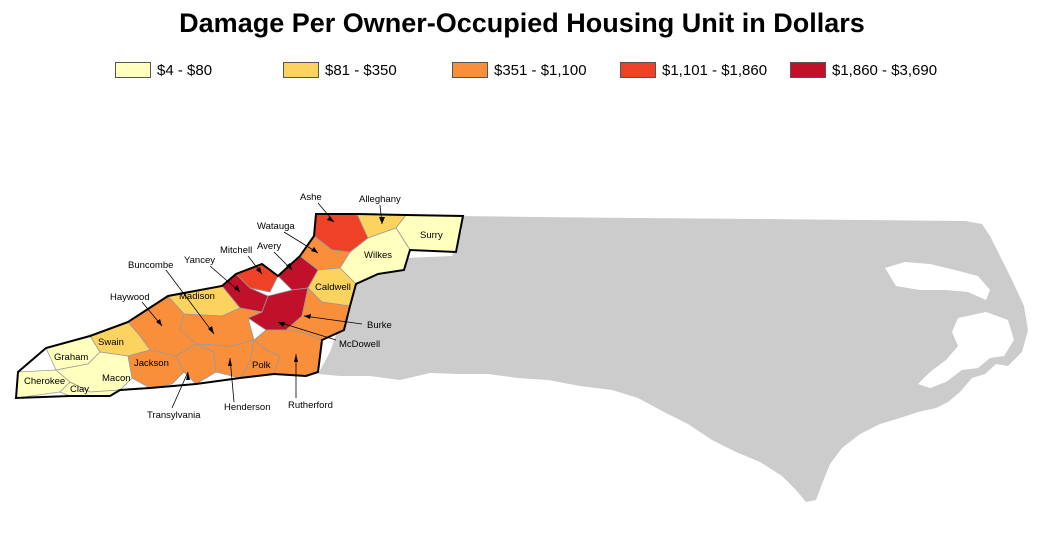 Image resolution: width=1044 pixels, height=546 pixels. I want to click on legend-item-4: $1,101 - $1,860, so click(693, 70).